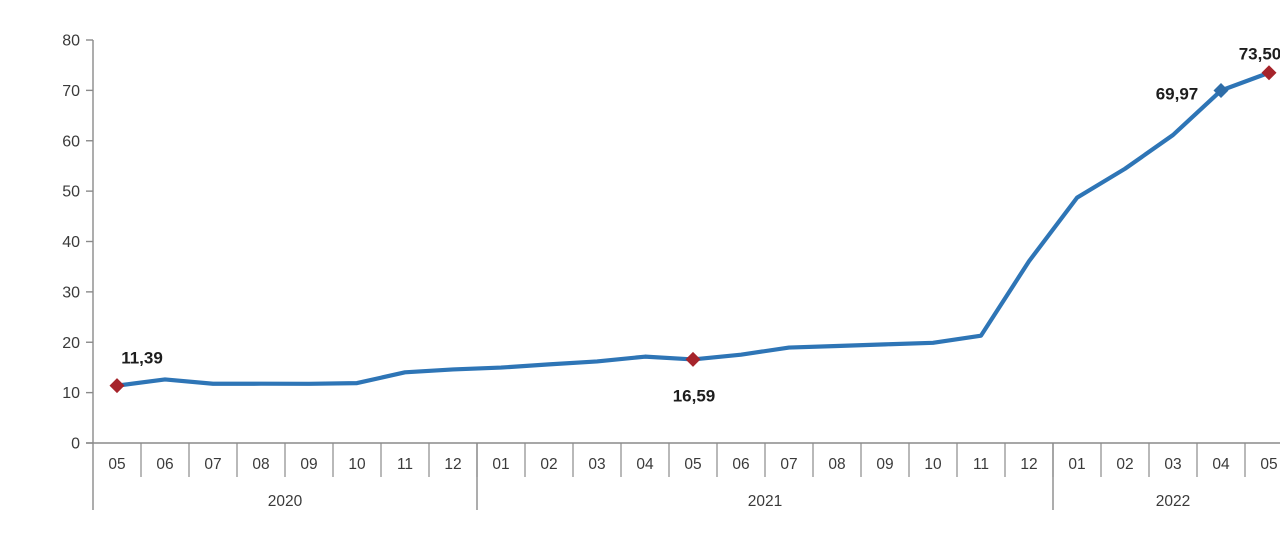  Describe the element at coordinates (71, 41) in the screenshot. I see `y-axis-tick-label: 80` at that location.